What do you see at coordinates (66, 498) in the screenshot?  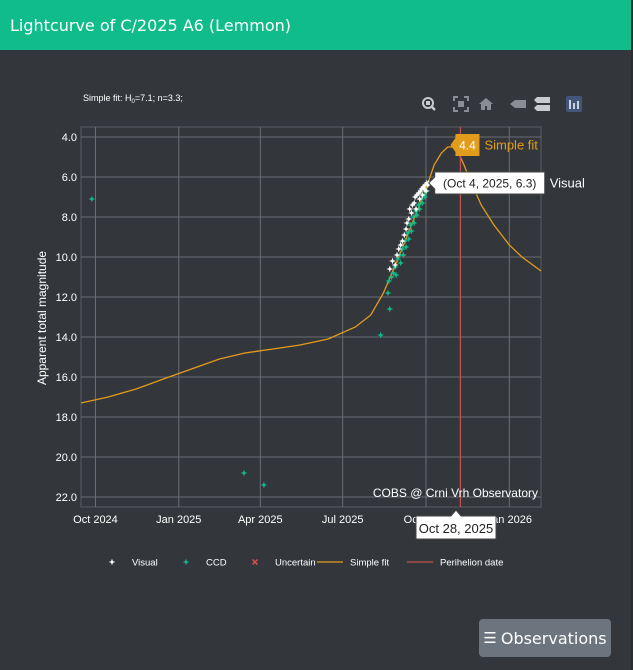 I see `y-tick-label: 22.0` at bounding box center [66, 498].